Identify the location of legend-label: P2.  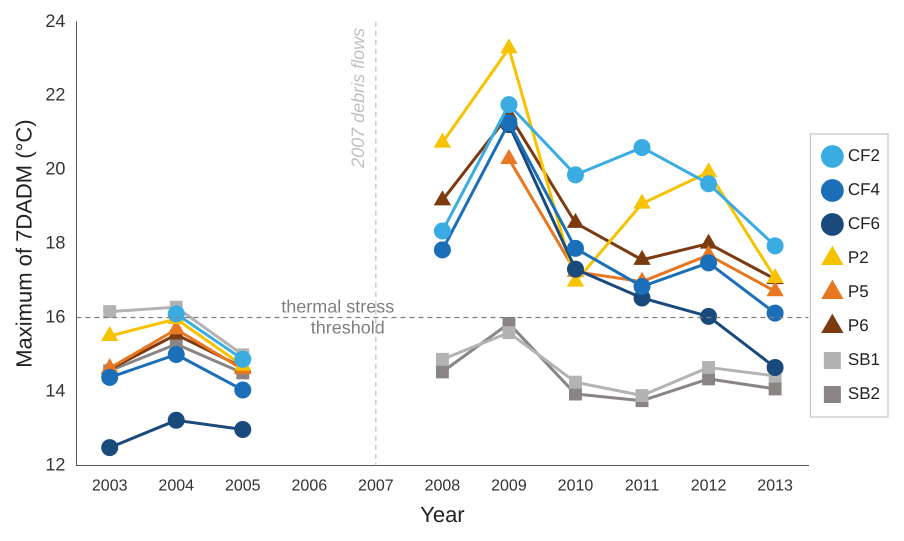
(858, 258).